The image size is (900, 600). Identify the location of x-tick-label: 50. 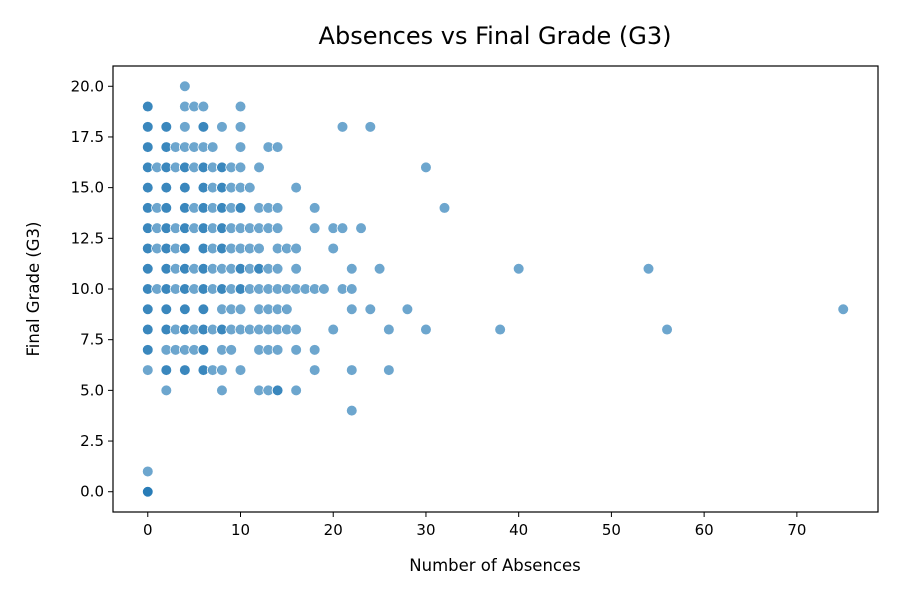
(611, 530).